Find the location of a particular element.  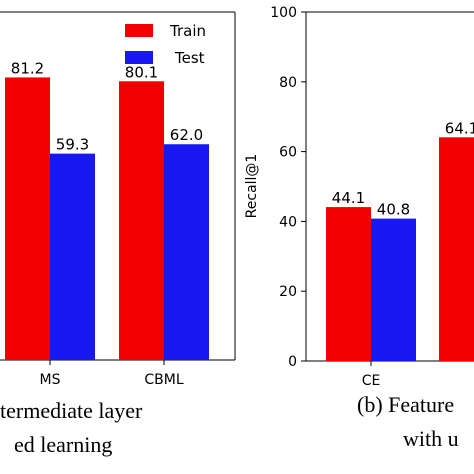

data-label: 64.1 is located at coordinates (459, 128).